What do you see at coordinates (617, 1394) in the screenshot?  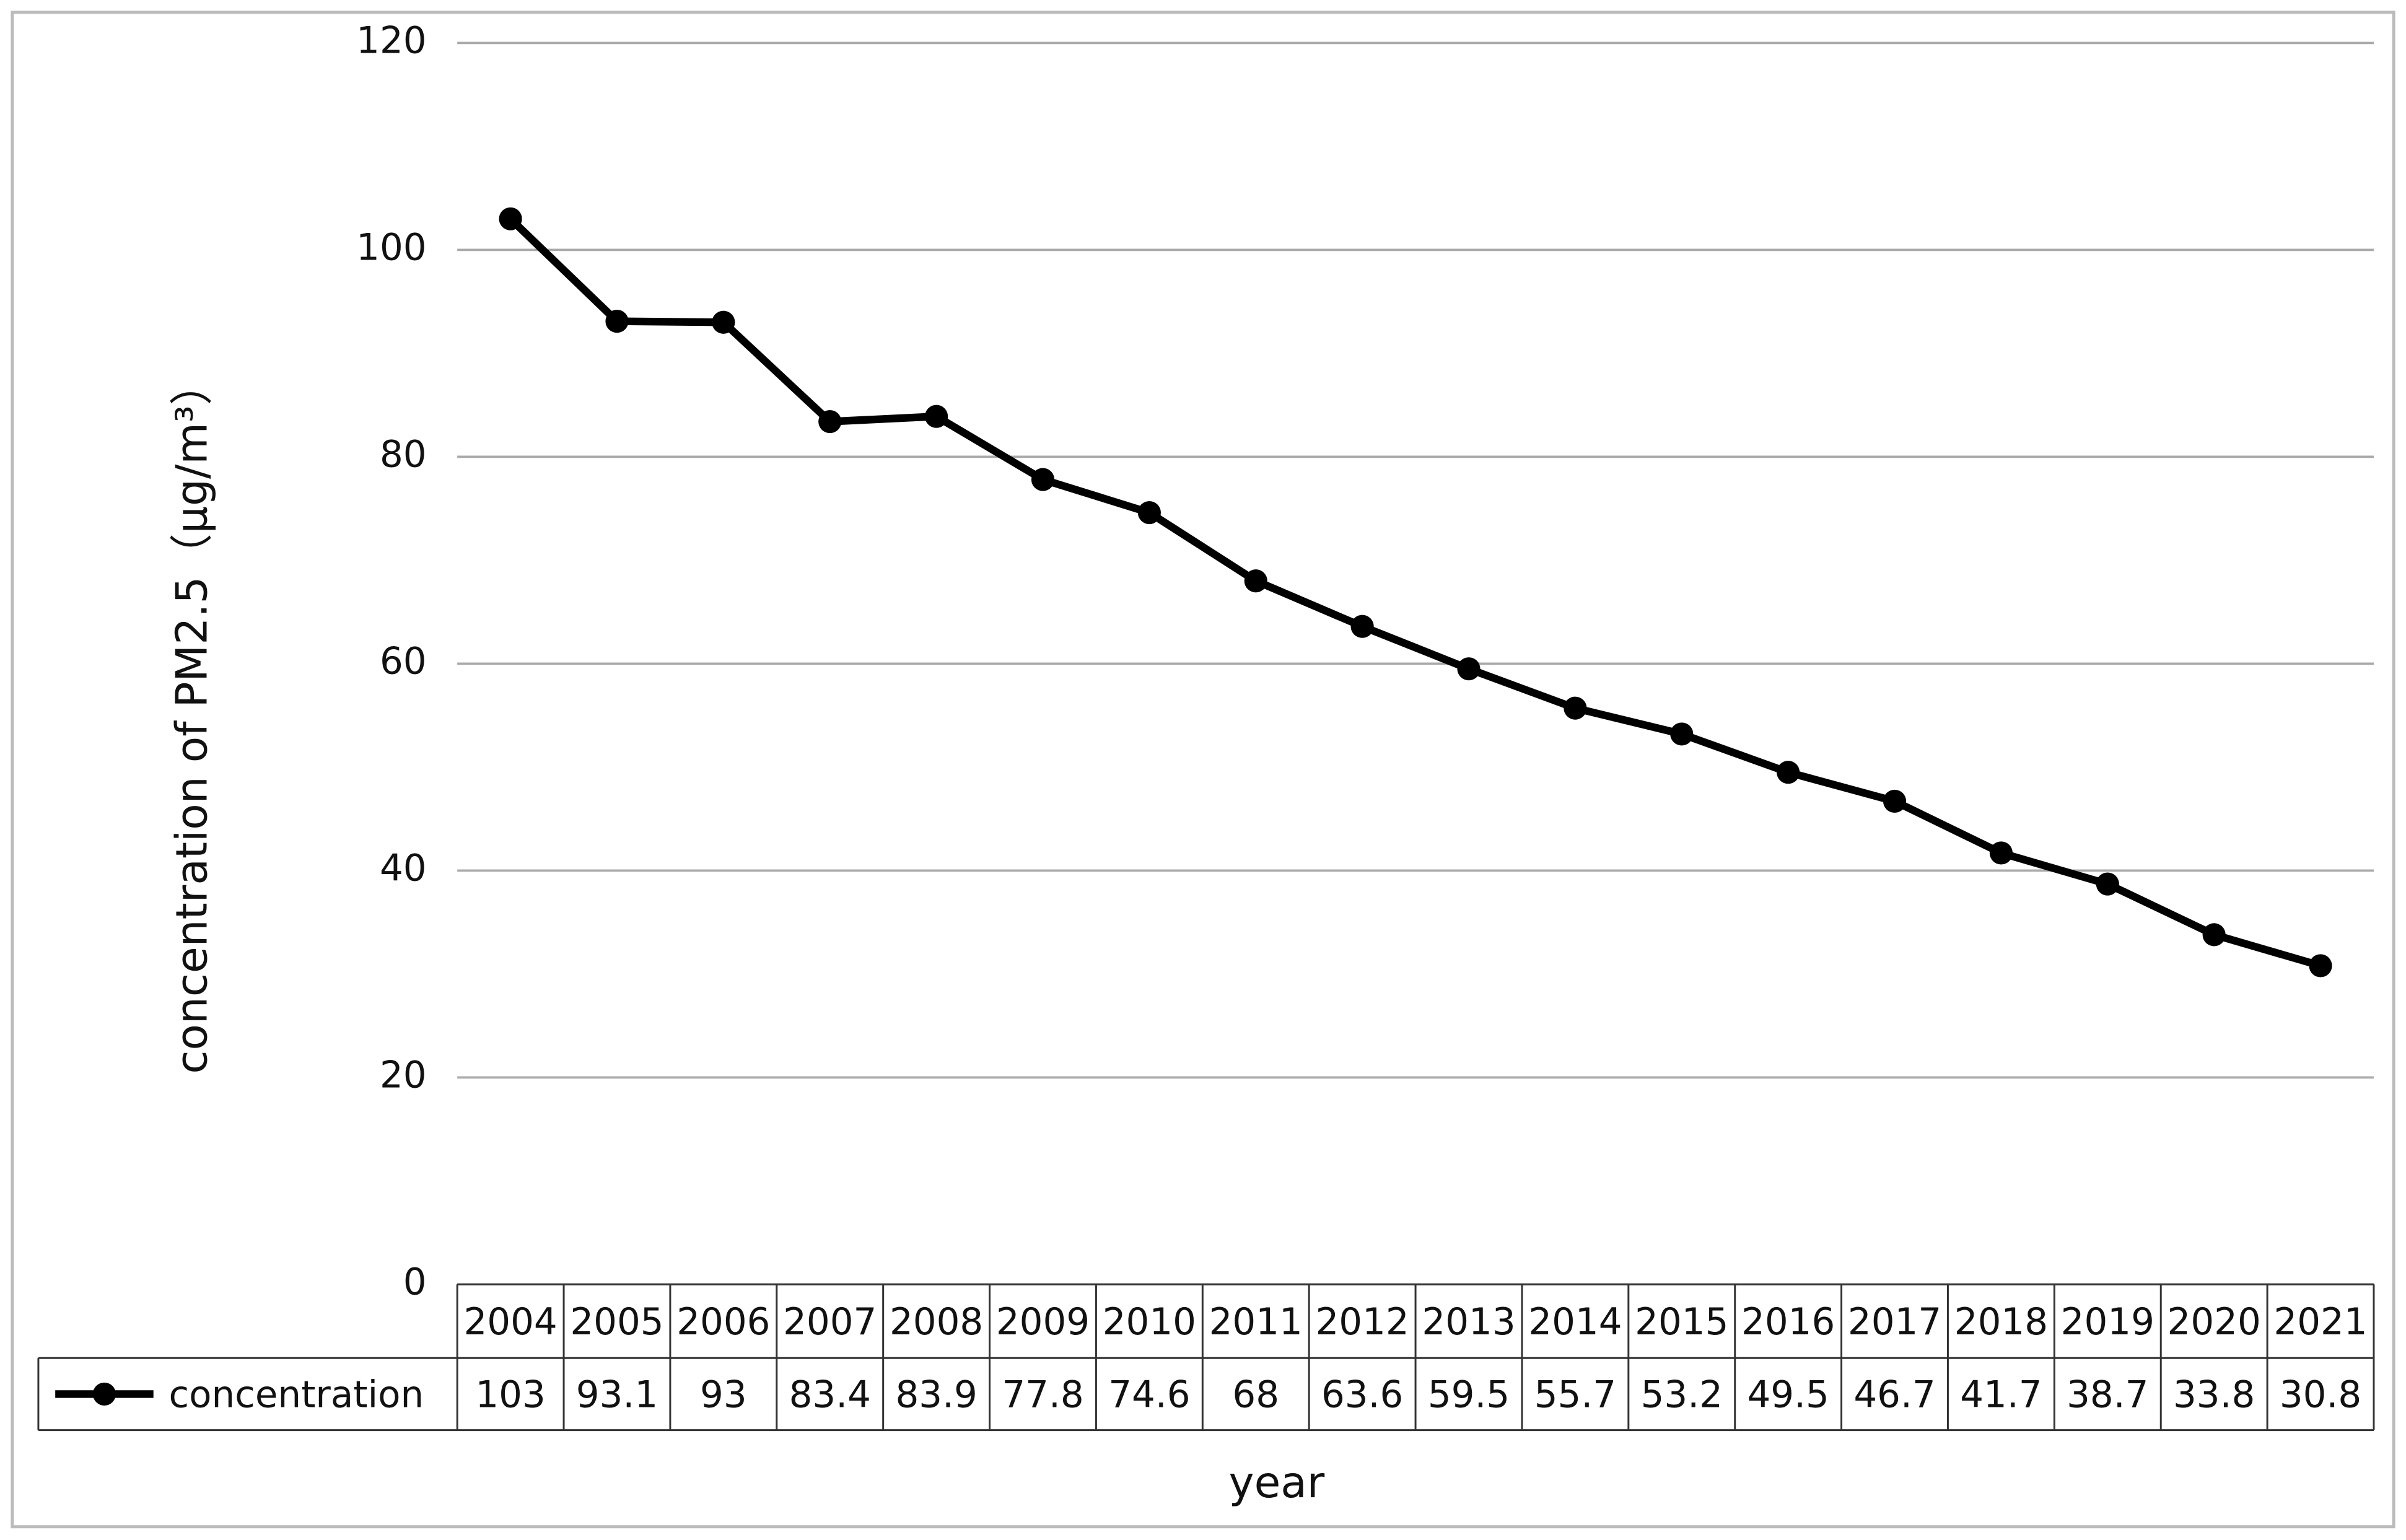 I see `table-value: 93.1` at bounding box center [617, 1394].